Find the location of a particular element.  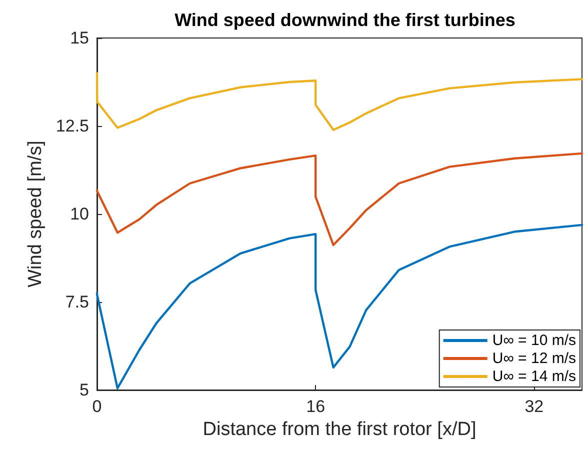

line-series is located at coordinates (340, 101).